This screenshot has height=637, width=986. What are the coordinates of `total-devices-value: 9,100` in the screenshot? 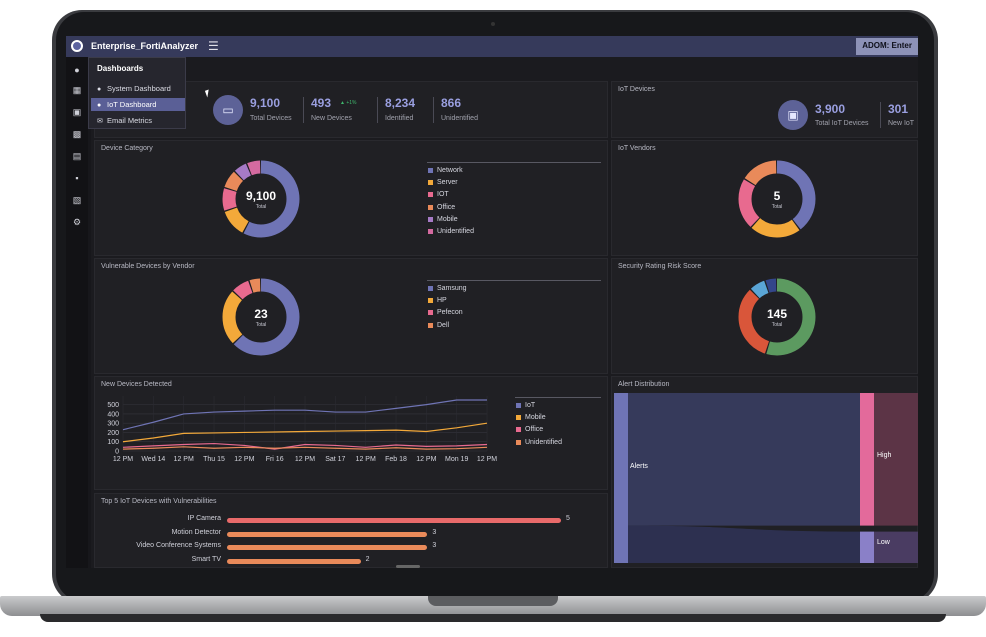 It's located at (265, 103).